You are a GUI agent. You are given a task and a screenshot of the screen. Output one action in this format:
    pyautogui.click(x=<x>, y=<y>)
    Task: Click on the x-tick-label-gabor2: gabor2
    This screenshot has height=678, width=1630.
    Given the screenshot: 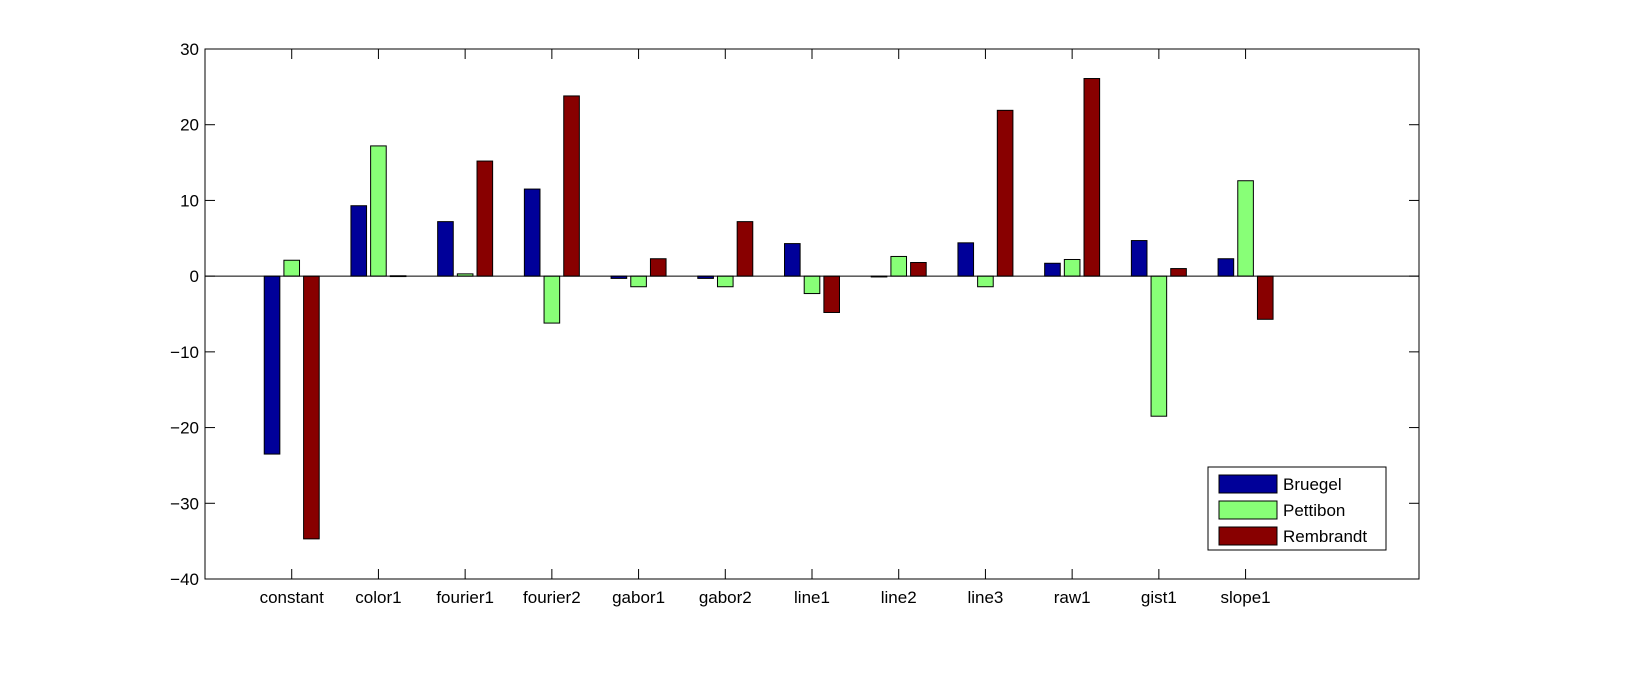 What is the action you would take?
    pyautogui.click(x=725, y=597)
    